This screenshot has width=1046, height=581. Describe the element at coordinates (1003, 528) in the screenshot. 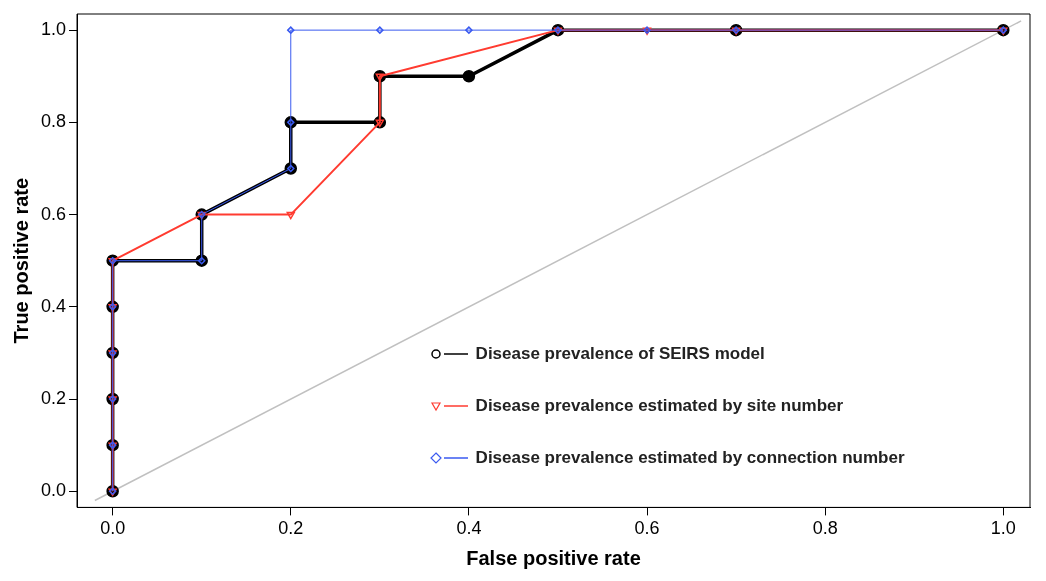

I see `x-tick-label: 1.0` at that location.